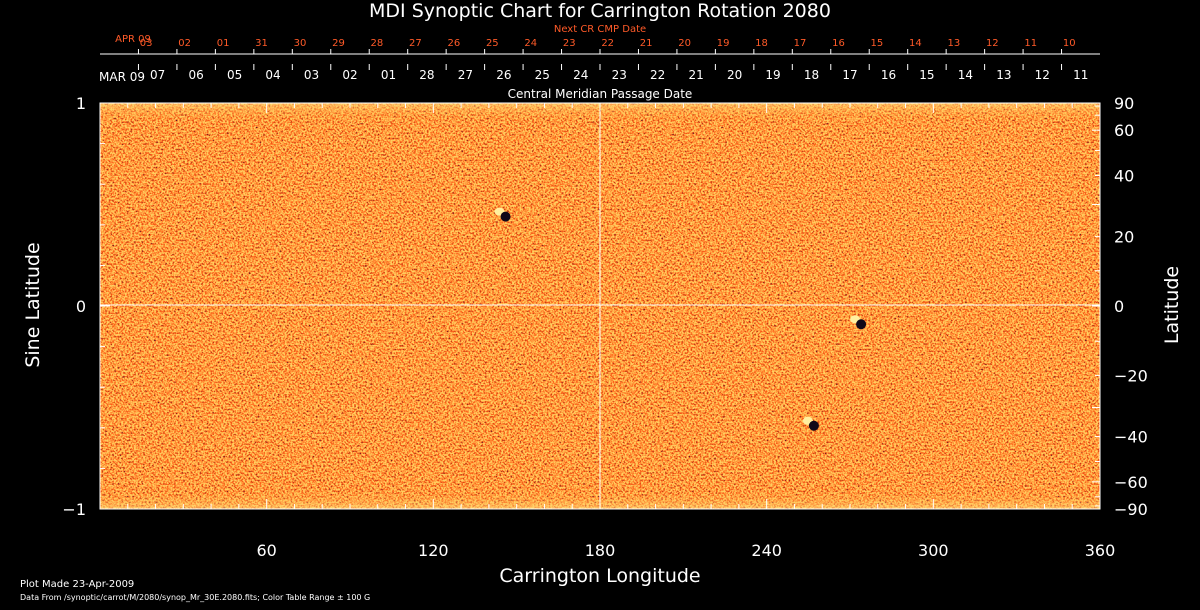  What do you see at coordinates (133, 39) in the screenshot?
I see `next-cr-month-label: APR 09` at bounding box center [133, 39].